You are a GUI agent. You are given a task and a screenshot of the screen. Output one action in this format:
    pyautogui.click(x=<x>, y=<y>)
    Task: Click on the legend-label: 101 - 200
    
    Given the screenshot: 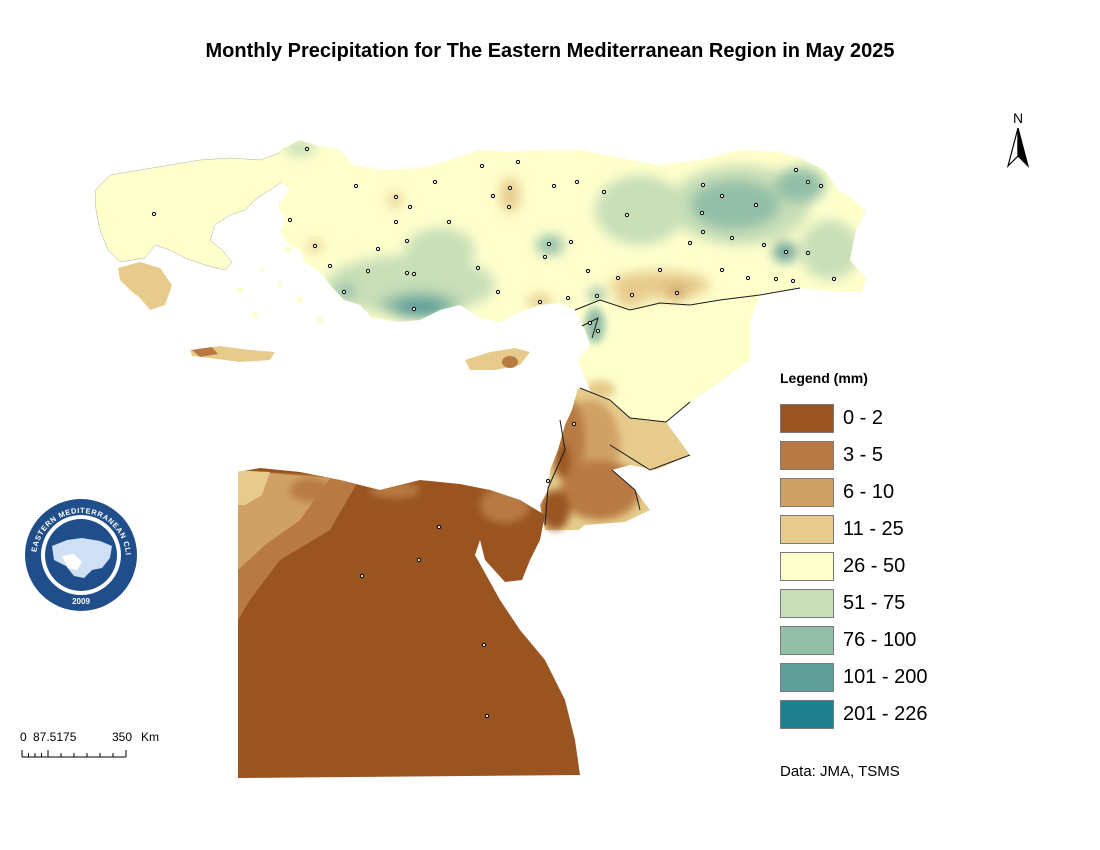 What is the action you would take?
    pyautogui.click(x=885, y=677)
    